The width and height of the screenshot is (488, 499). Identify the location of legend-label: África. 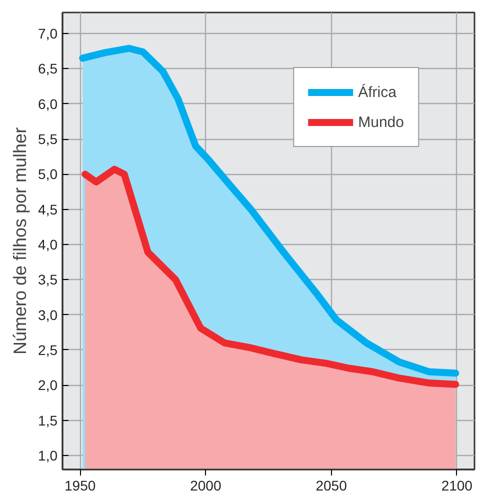
(377, 92).